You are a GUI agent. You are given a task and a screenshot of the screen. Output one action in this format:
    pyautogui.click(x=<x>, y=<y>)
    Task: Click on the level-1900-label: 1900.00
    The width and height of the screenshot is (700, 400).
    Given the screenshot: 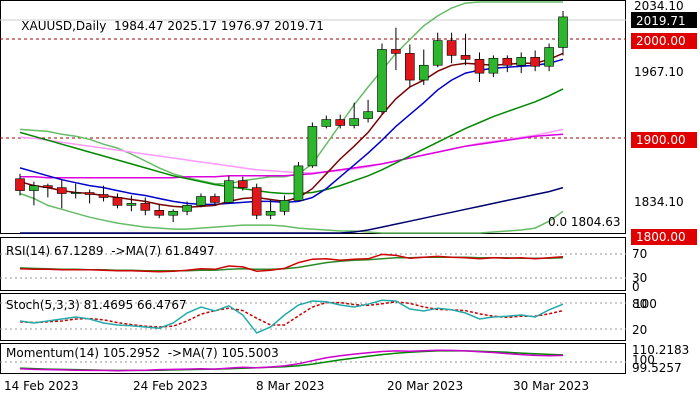 What is the action you would take?
    pyautogui.click(x=661, y=140)
    